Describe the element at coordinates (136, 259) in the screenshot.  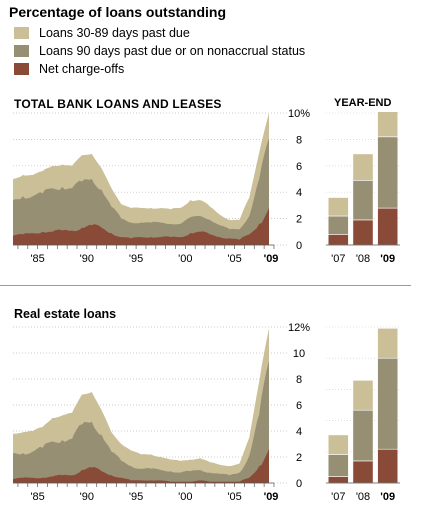
I see `total-x-tick-label: '95` at that location.